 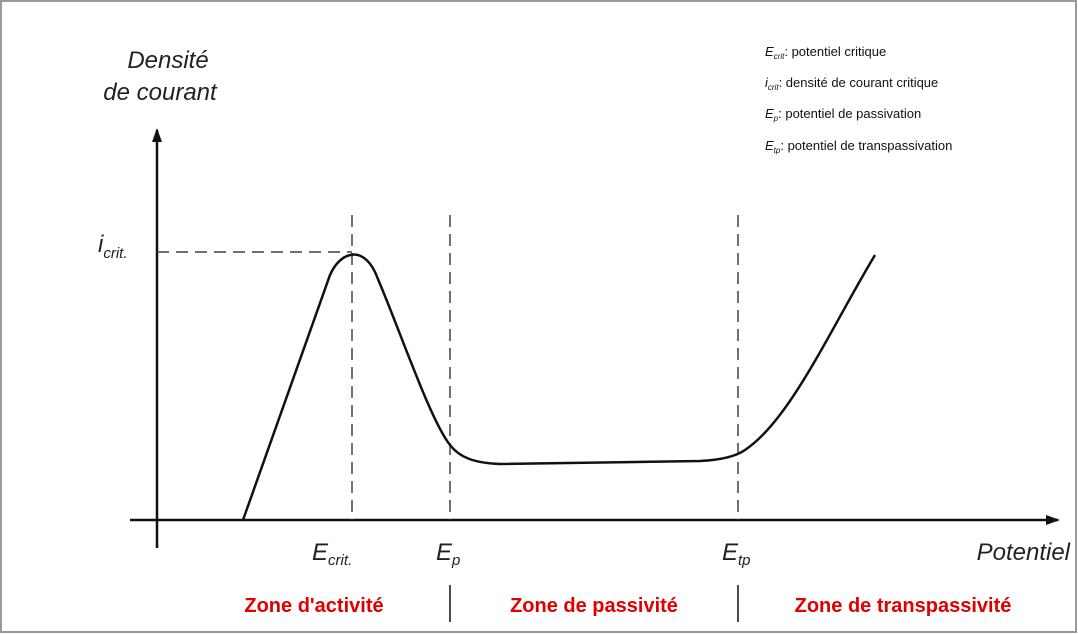 What do you see at coordinates (866, 145) in the screenshot?
I see `text: : potentiel de transpassivation` at bounding box center [866, 145].